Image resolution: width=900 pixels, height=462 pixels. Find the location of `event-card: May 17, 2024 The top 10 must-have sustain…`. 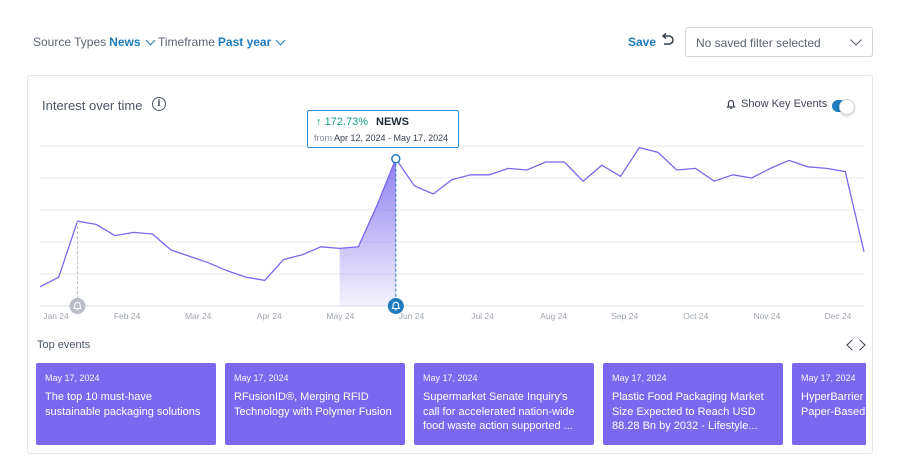

event-card: May 17, 2024 The top 10 must-have sustain… is located at coordinates (126, 404).